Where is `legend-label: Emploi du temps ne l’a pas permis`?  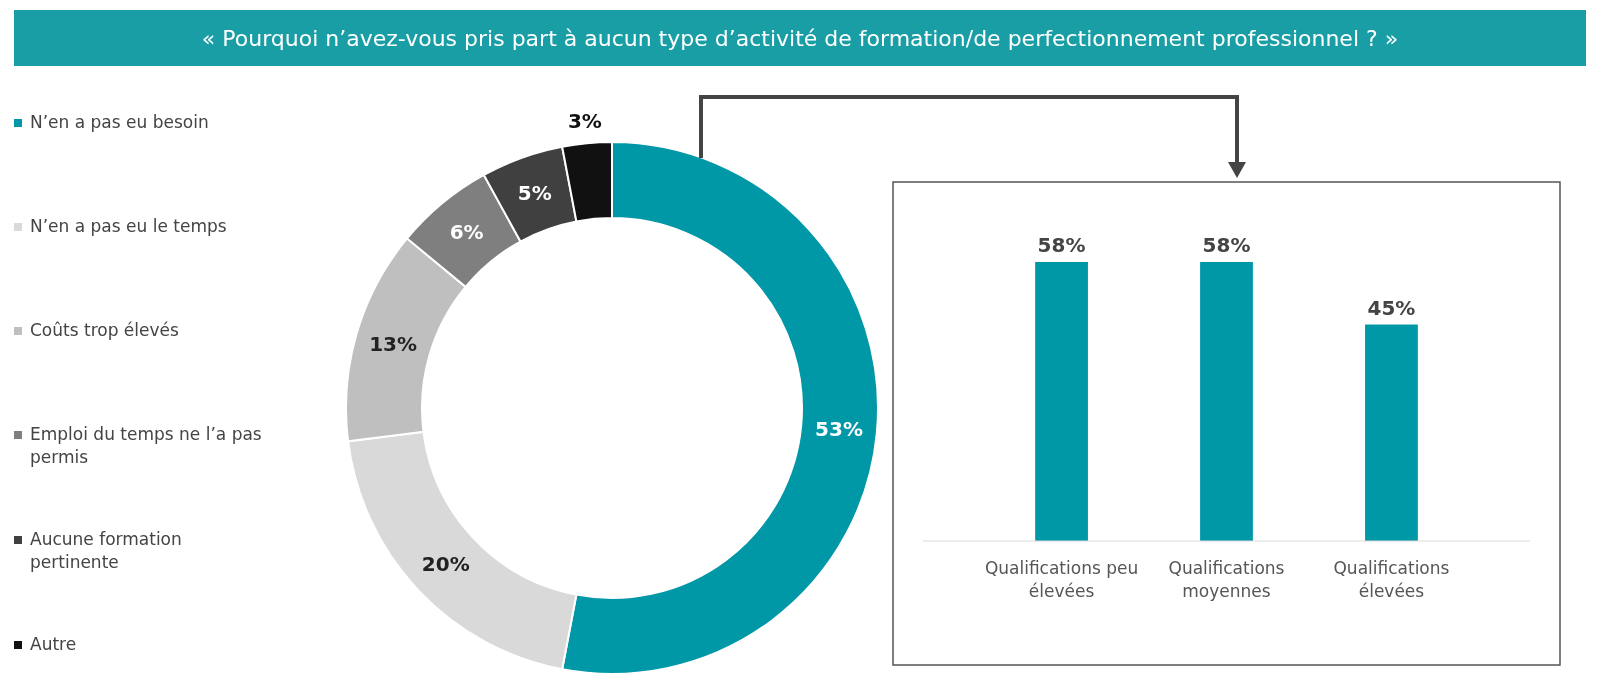
legend-label: Emploi du temps ne l’a pas permis is located at coordinates (146, 445).